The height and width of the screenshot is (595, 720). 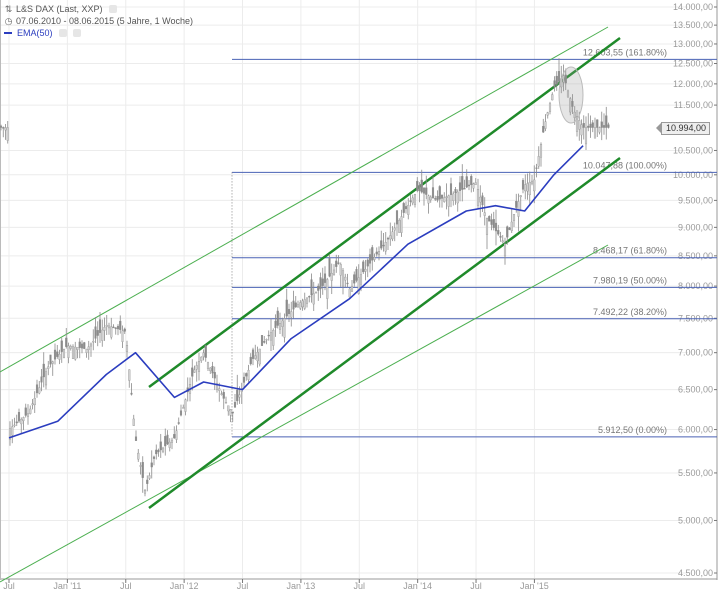 I want to click on ema-indicator-label: EMA(50), so click(x=35, y=33).